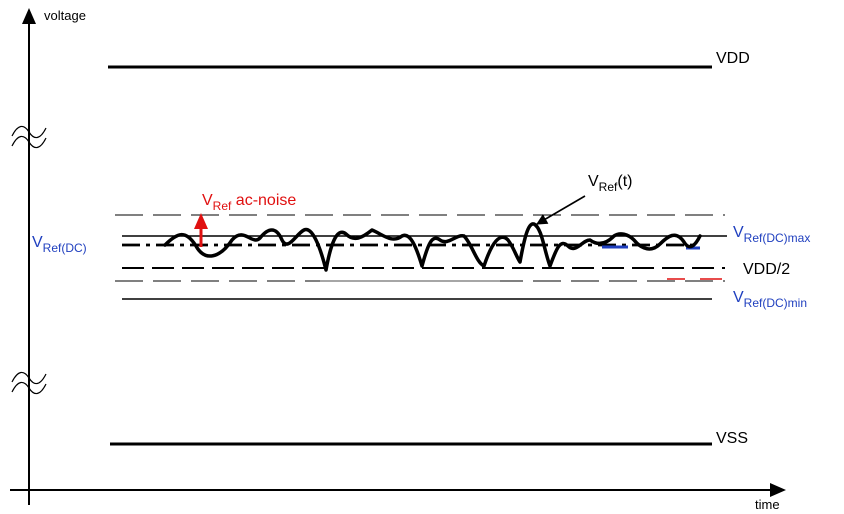 The width and height of the screenshot is (844, 514). Describe the element at coordinates (732, 438) in the screenshot. I see `vss-label: VSS` at that location.